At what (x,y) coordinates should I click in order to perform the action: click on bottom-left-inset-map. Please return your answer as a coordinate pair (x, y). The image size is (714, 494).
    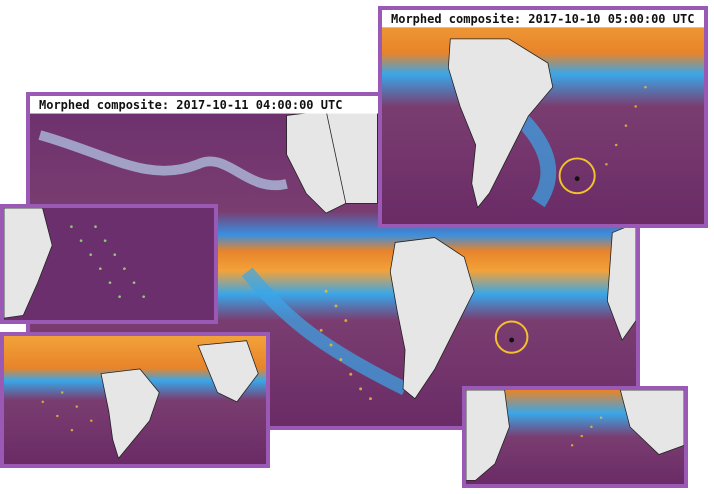
    Looking at the image, I should click on (135, 400).